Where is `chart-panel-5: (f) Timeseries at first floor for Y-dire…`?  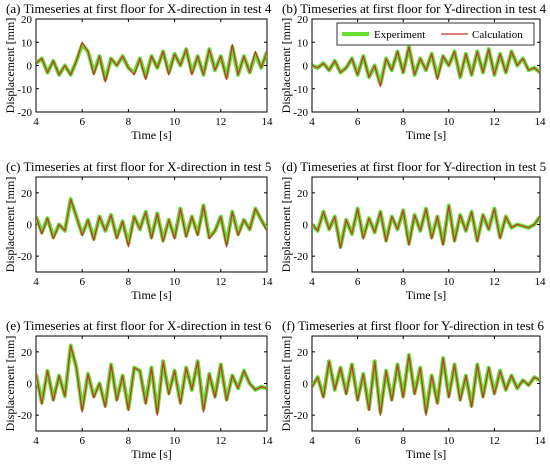
chart-panel-5: (f) Timeseries at first floor for Y-dire… is located at coordinates (412, 389).